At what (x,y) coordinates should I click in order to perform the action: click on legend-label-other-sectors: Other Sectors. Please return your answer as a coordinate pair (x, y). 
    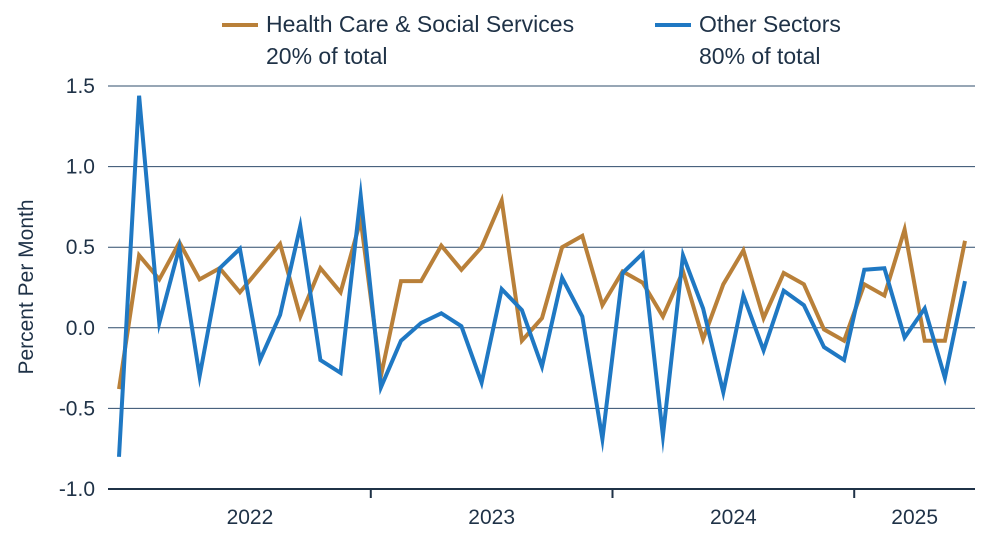
    Looking at the image, I should click on (770, 24).